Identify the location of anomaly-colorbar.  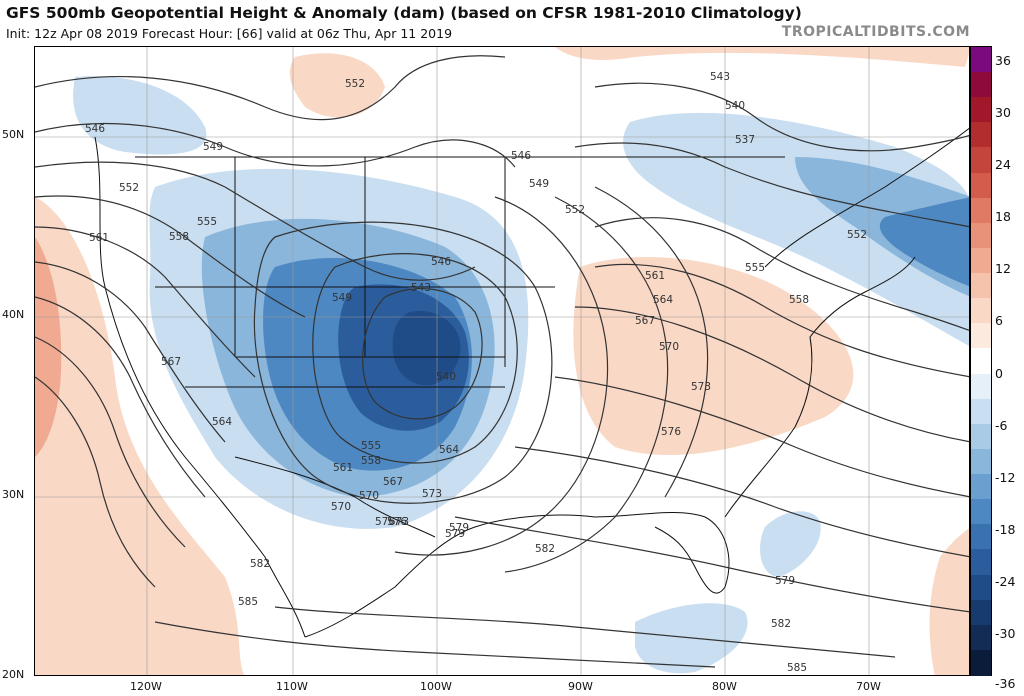
(981, 361).